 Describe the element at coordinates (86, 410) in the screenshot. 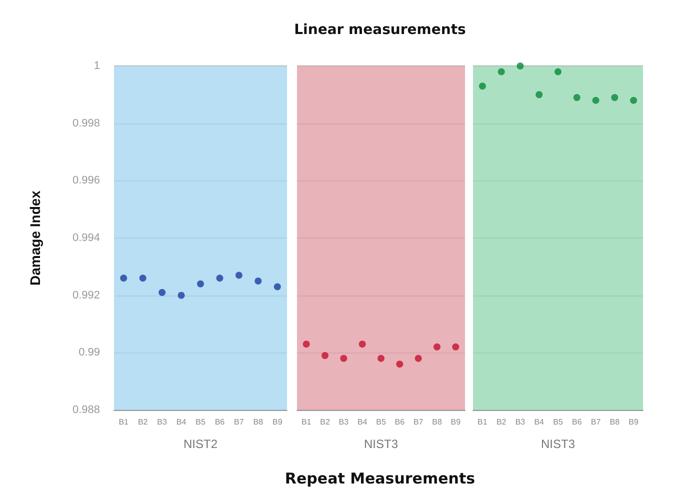

I see `y-tick-label: 0.988` at that location.